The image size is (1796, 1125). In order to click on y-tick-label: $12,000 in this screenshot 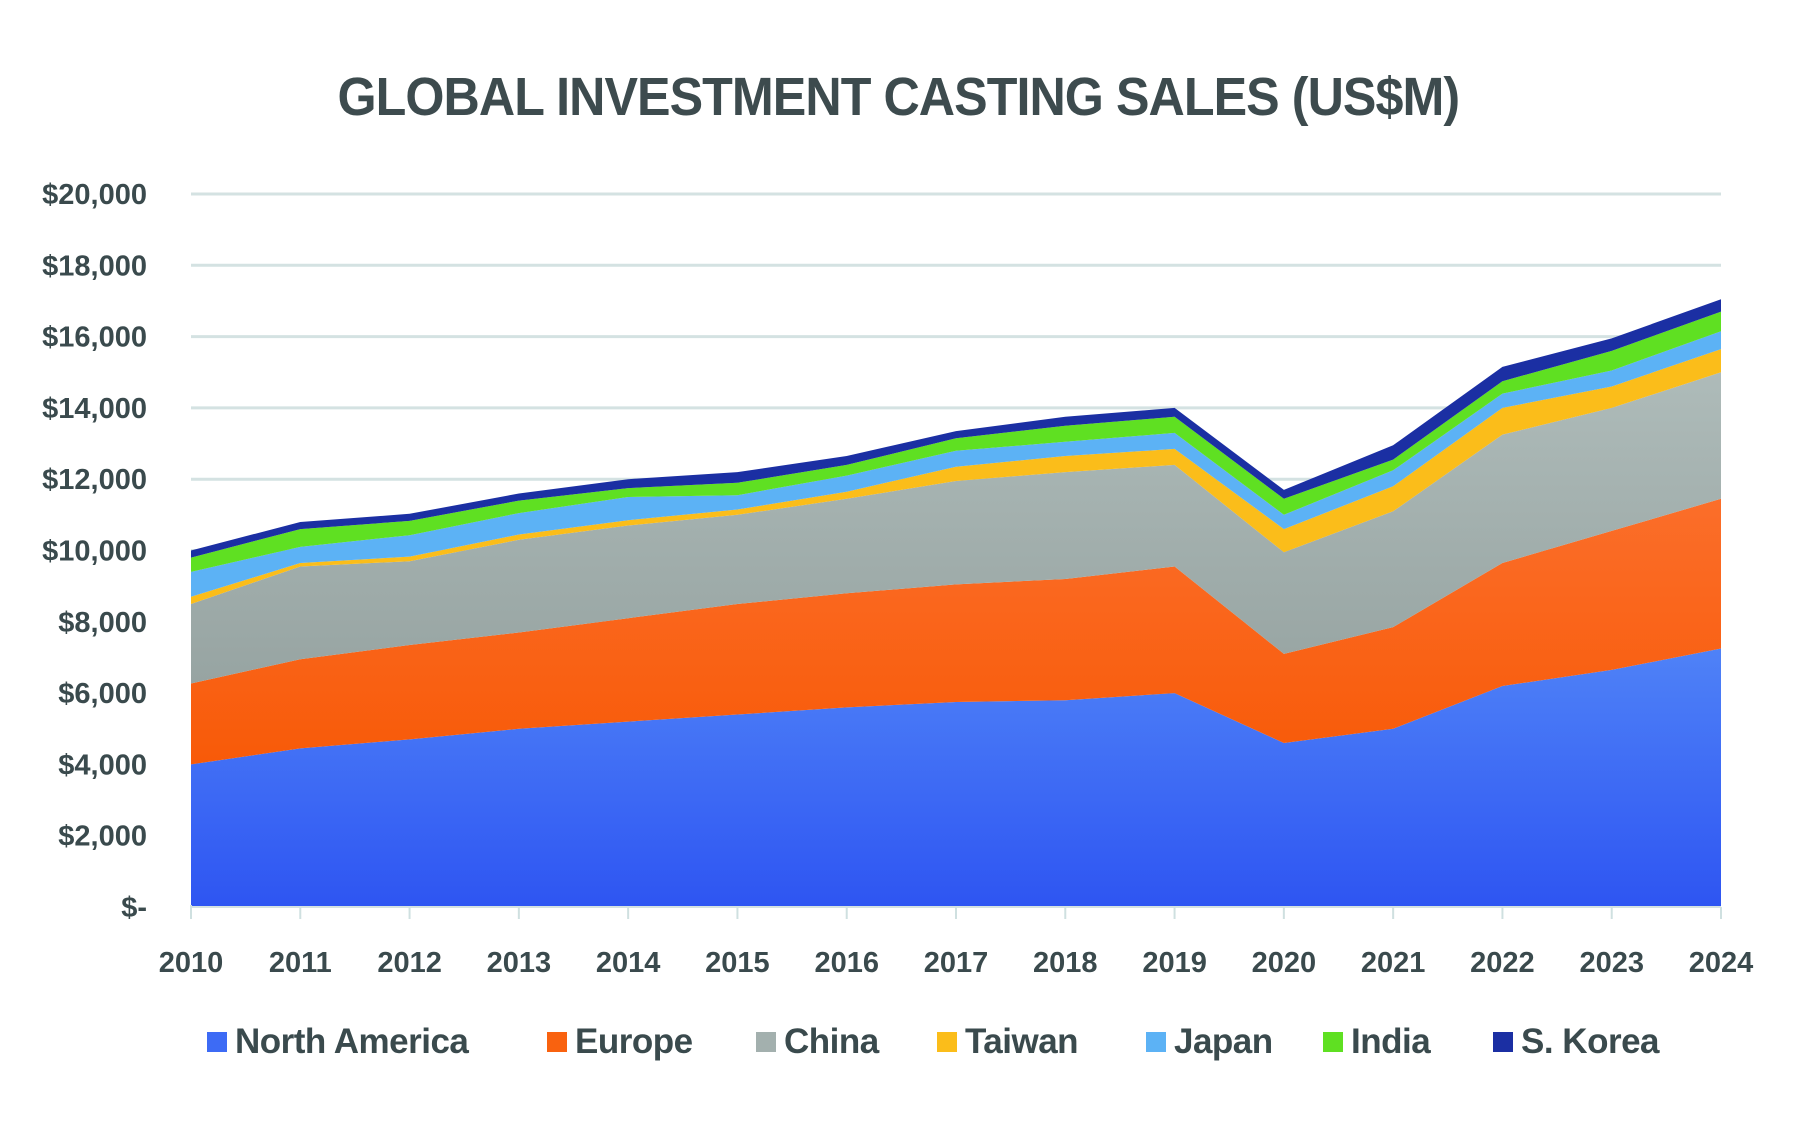, I will do `click(94, 480)`.